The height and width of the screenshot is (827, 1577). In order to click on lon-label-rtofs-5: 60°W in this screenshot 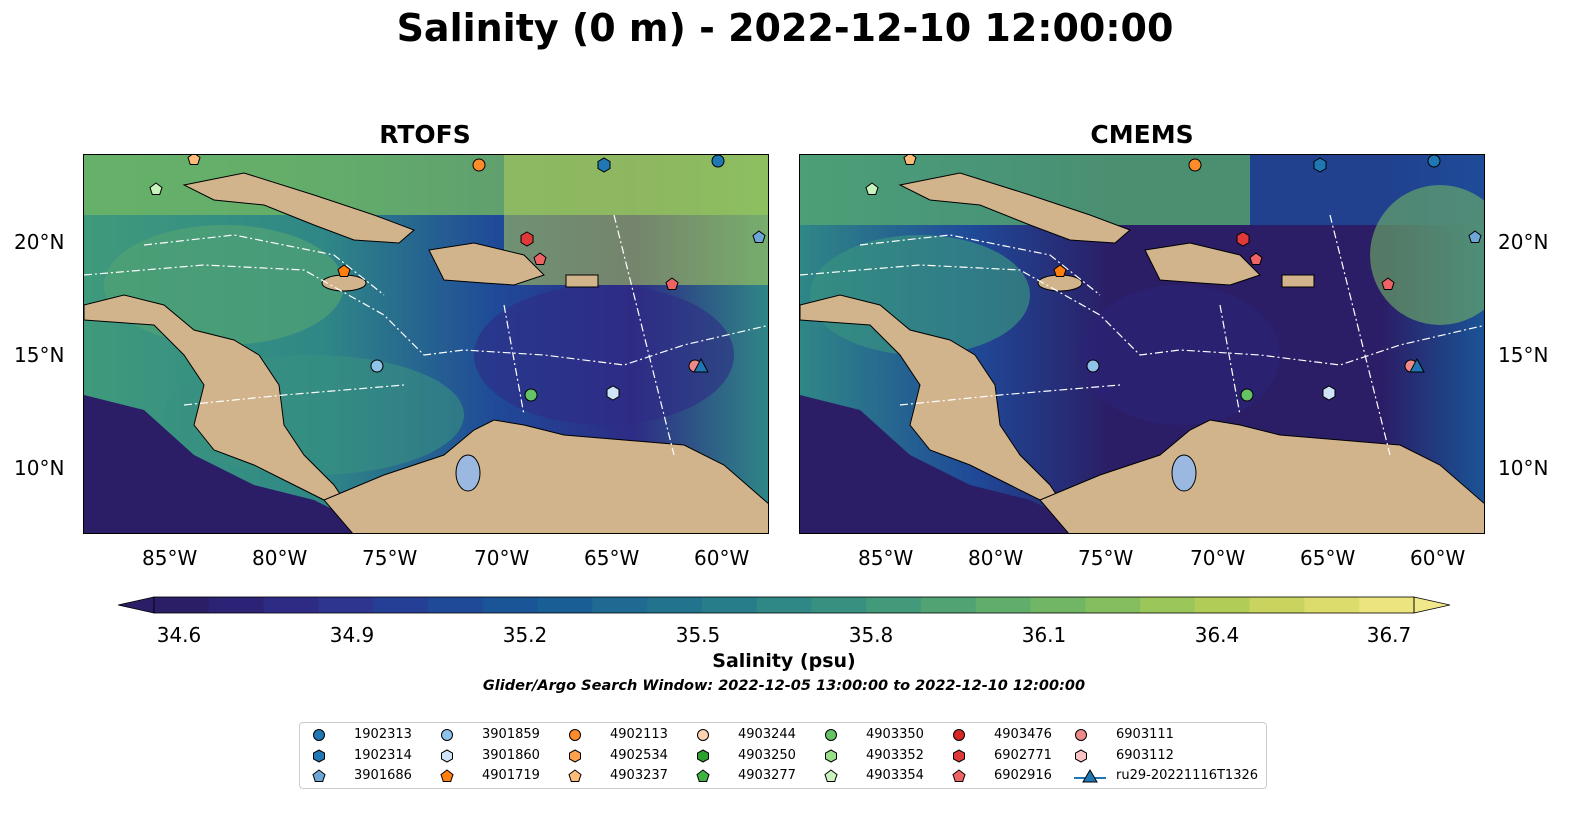, I will do `click(722, 558)`.